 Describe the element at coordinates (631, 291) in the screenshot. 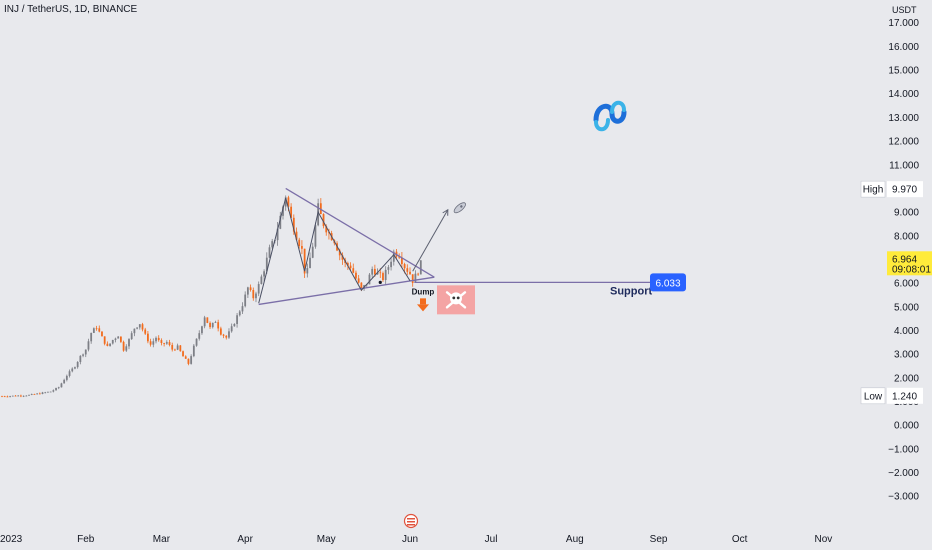

I see `support-annotation: Support` at that location.